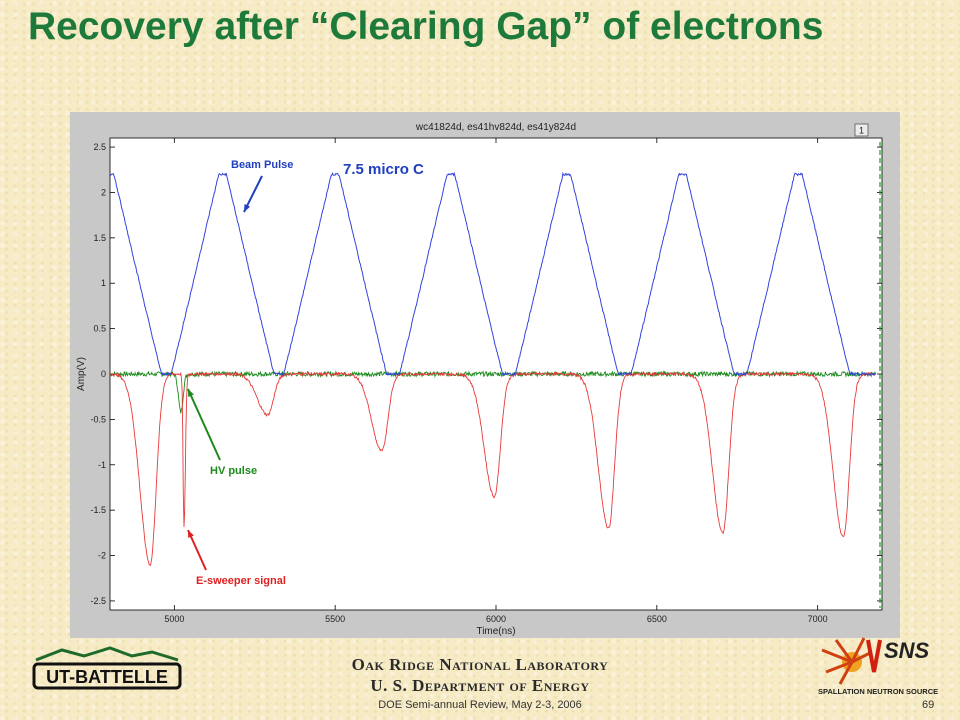  Describe the element at coordinates (818, 619) in the screenshot. I see `x-tick-label: 7000` at that location.